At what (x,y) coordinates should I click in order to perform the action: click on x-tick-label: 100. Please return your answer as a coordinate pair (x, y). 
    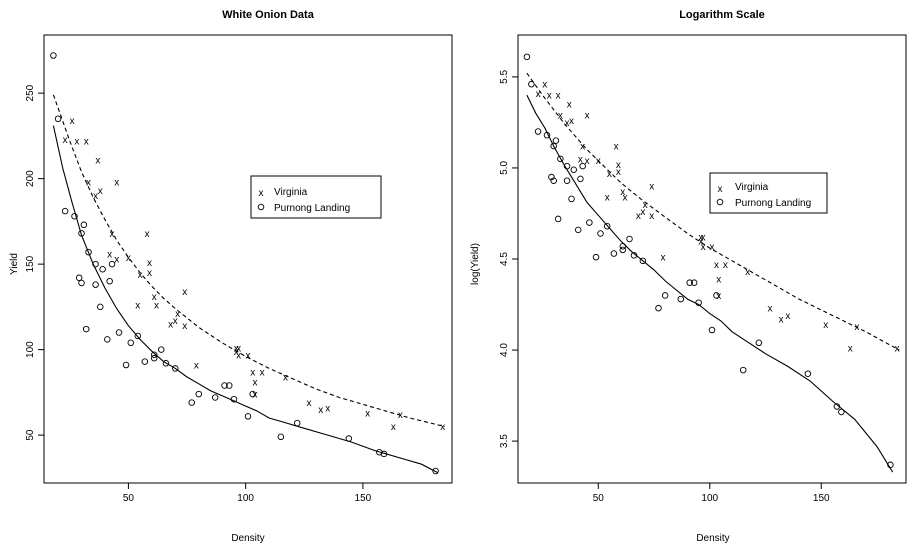
    Looking at the image, I should click on (709, 498).